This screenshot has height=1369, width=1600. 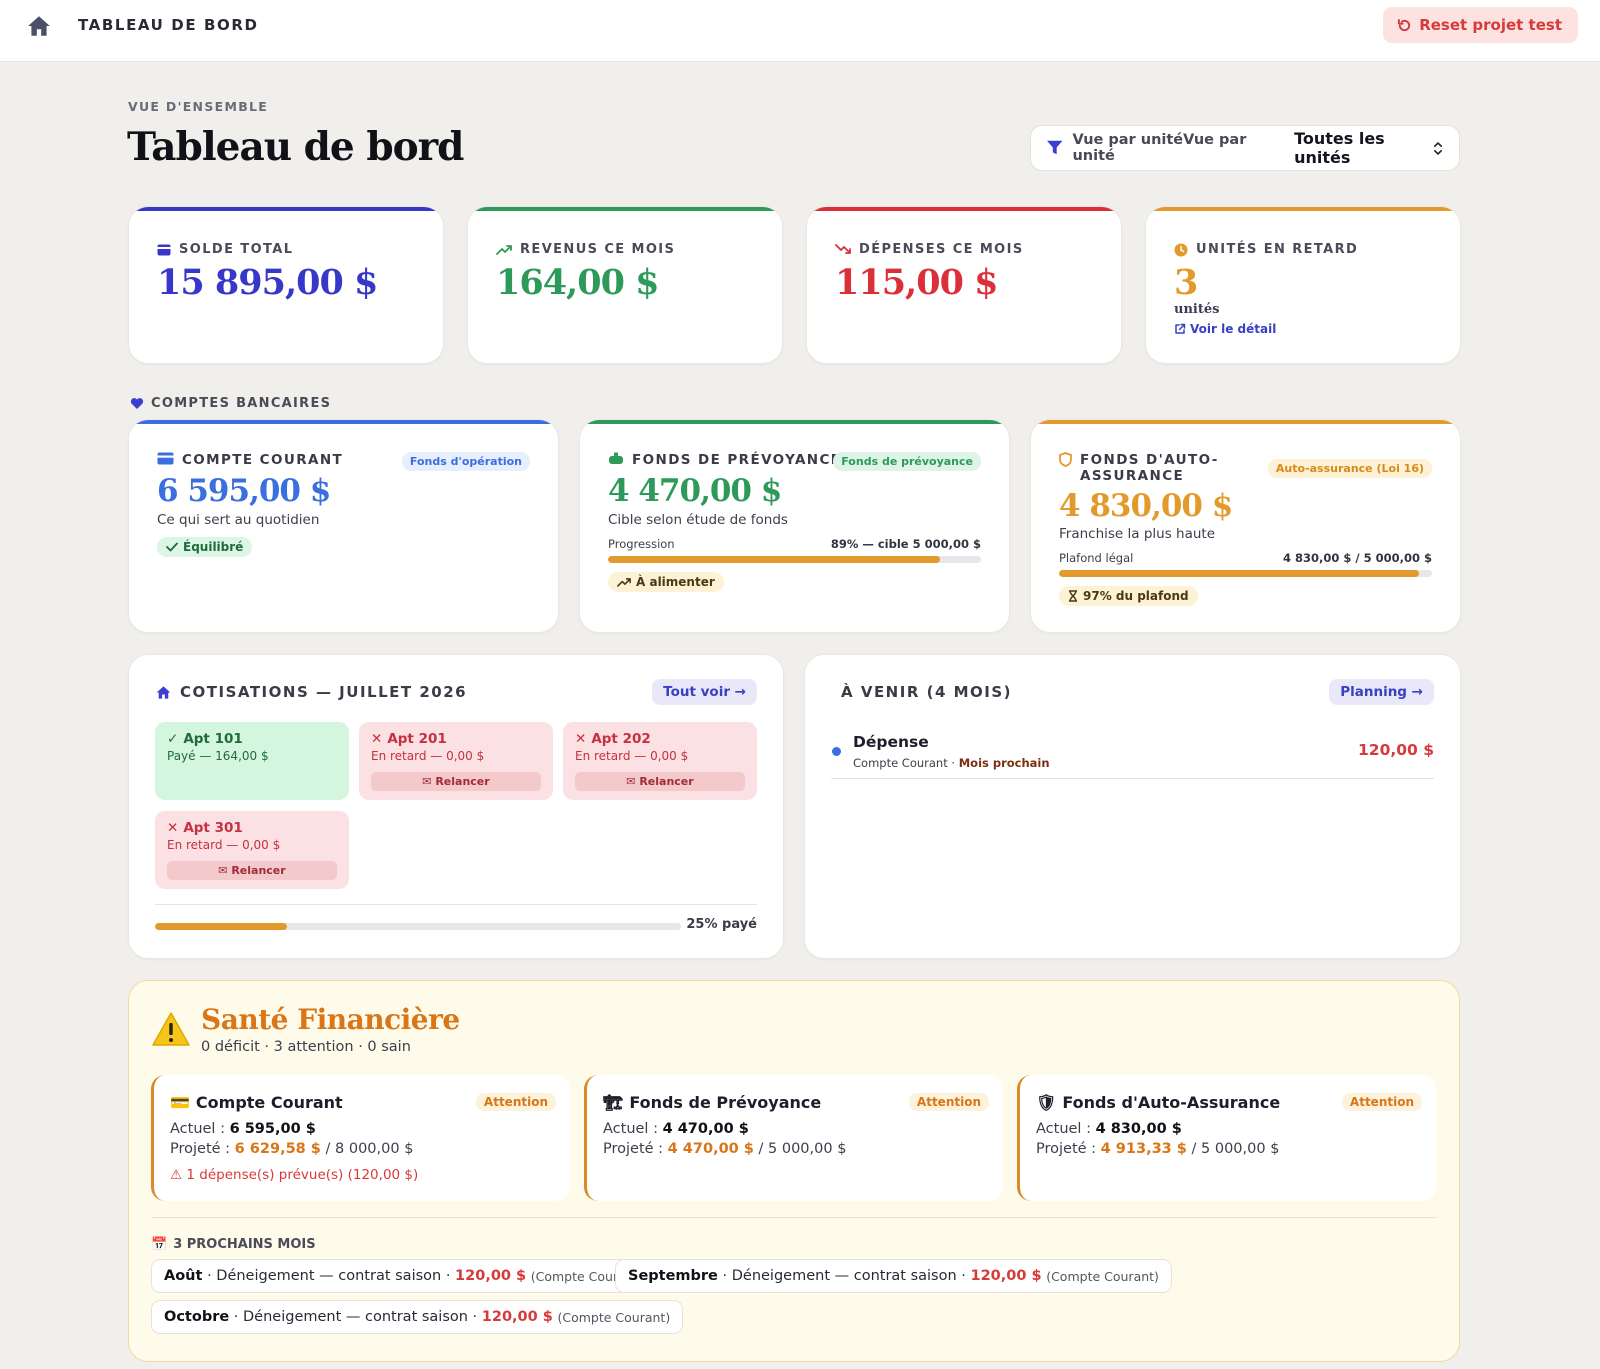 What do you see at coordinates (1146, 506) in the screenshot?
I see `account-value-auto-assurance: 4 830,00 $` at bounding box center [1146, 506].